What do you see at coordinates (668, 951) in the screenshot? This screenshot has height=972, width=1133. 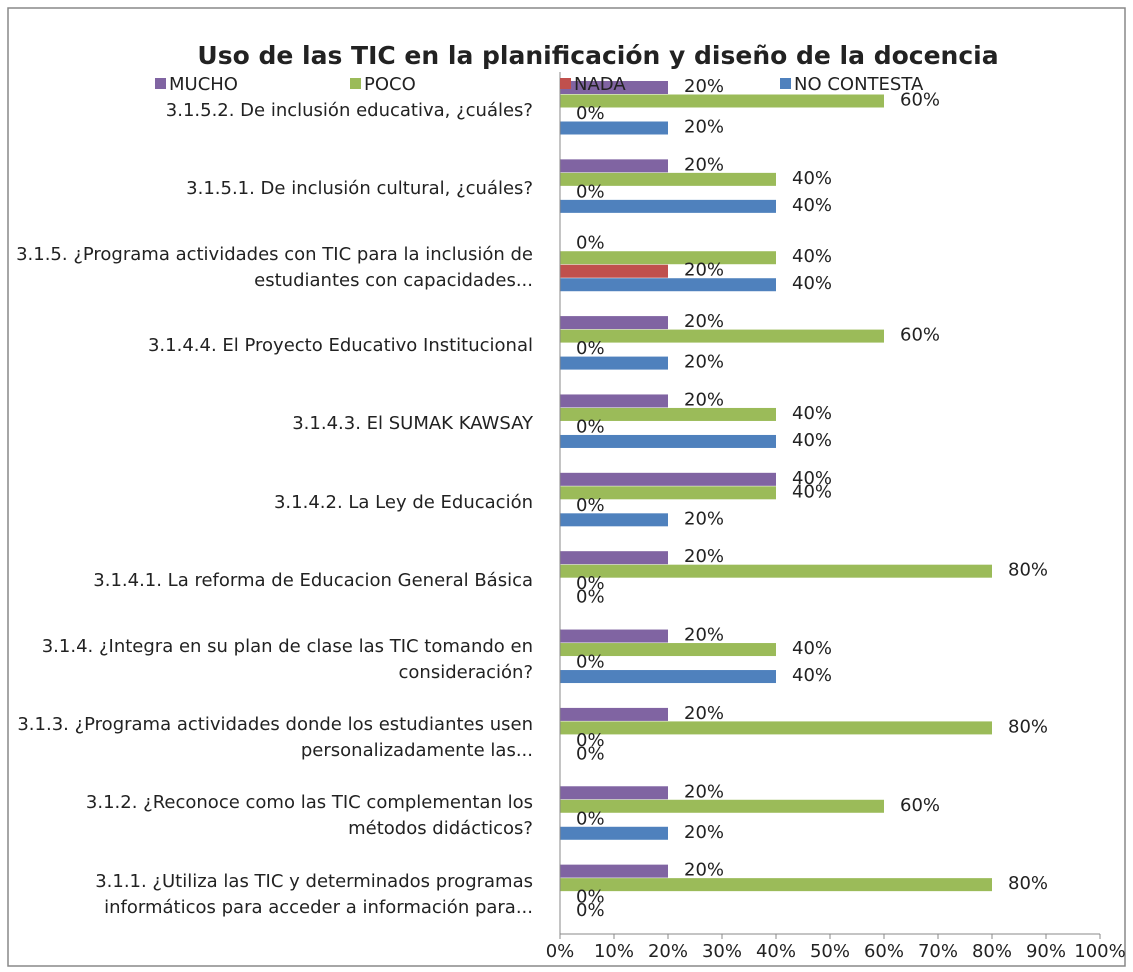 I see `x-tick-label: 20%` at bounding box center [668, 951].